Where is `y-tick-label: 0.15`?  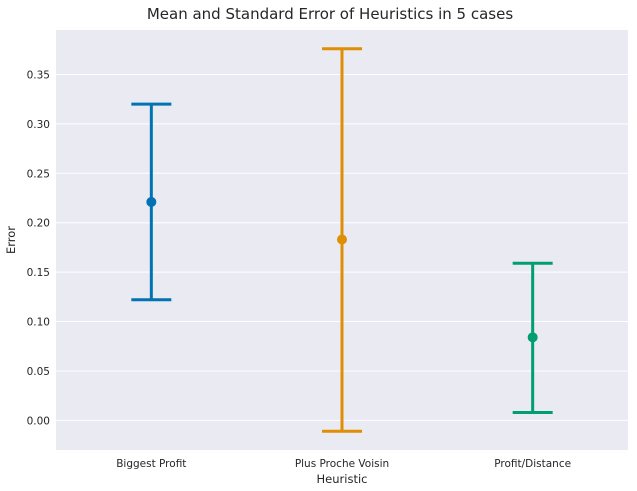
y-tick-label: 0.15 is located at coordinates (38, 273).